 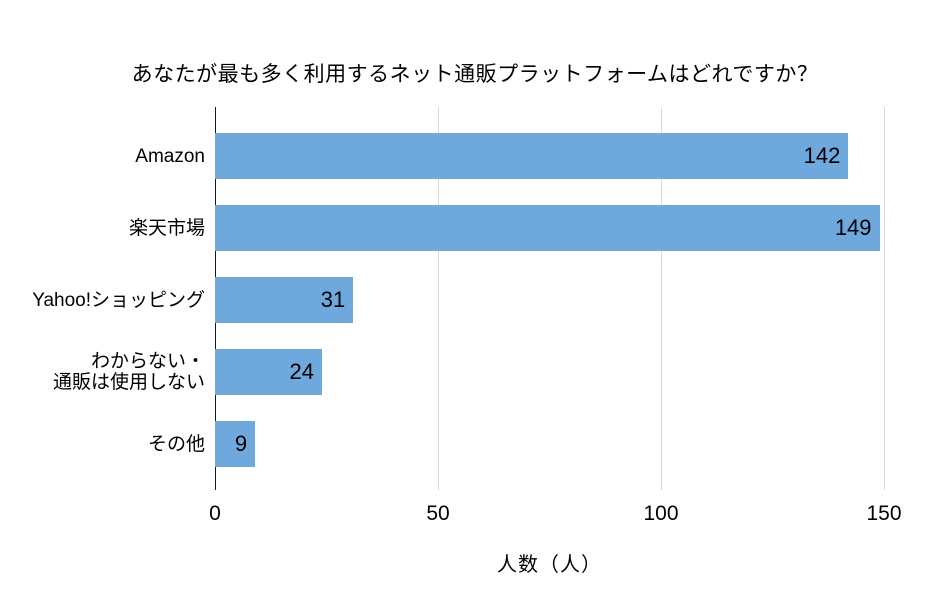 What do you see at coordinates (438, 513) in the screenshot?
I see `x-tick-label: 50` at bounding box center [438, 513].